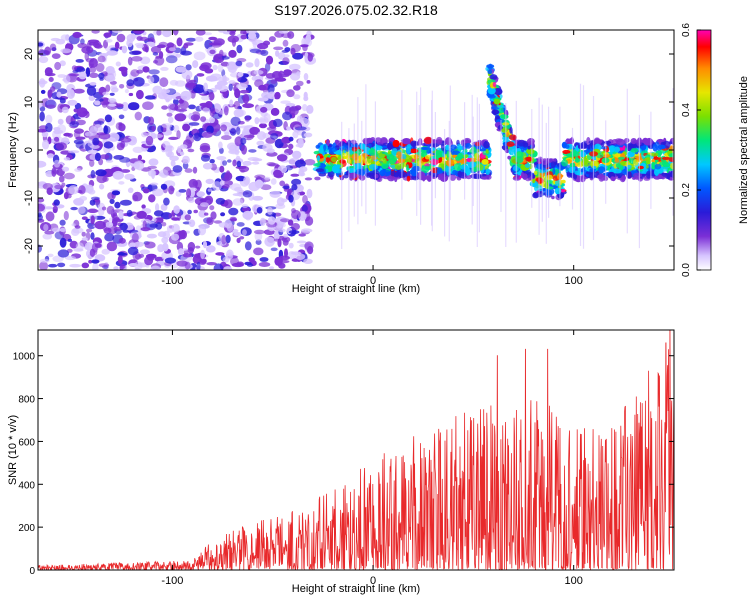 Image resolution: width=750 pixels, height=600 pixels. I want to click on spectrogram-y-tick-label: -20, so click(29, 246).